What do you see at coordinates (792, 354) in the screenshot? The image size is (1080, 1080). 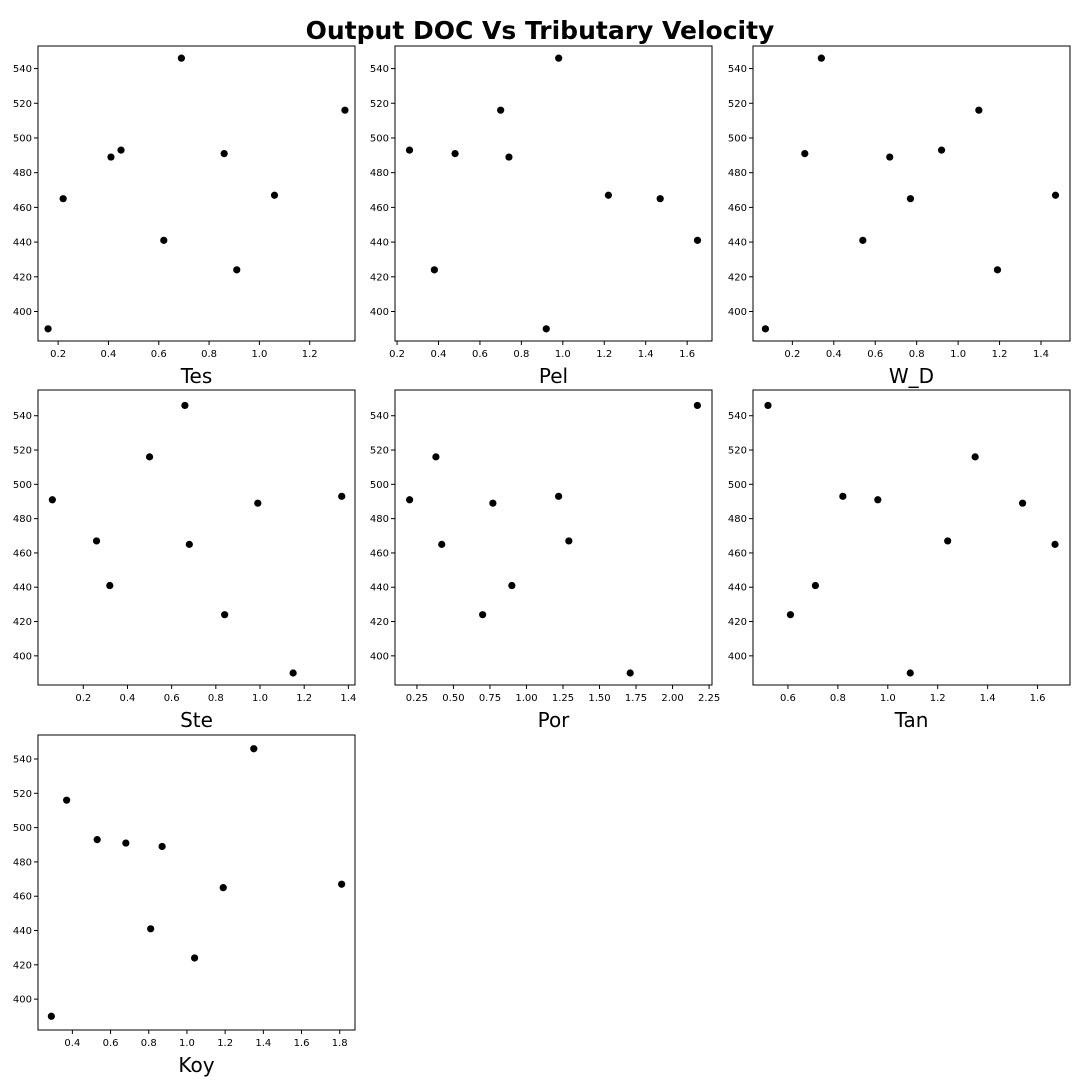 I see `x-tick-label: 0.2` at bounding box center [792, 354].